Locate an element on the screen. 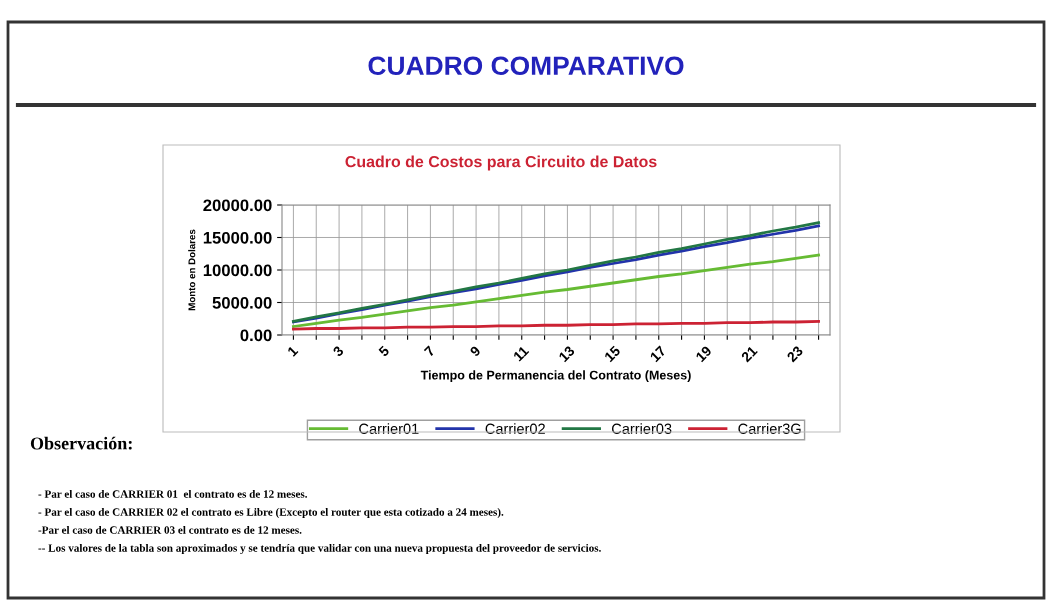 This screenshot has height=607, width=1052. x-tick-label: 7 is located at coordinates (429, 351).